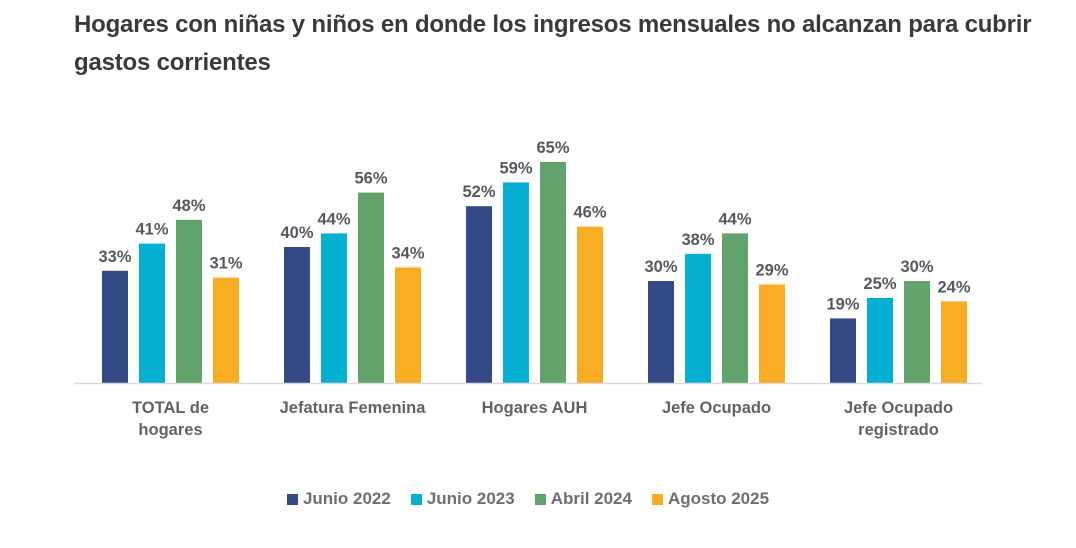 The height and width of the screenshot is (548, 1076). I want to click on category-label: Jefatura Femenina, so click(353, 408).